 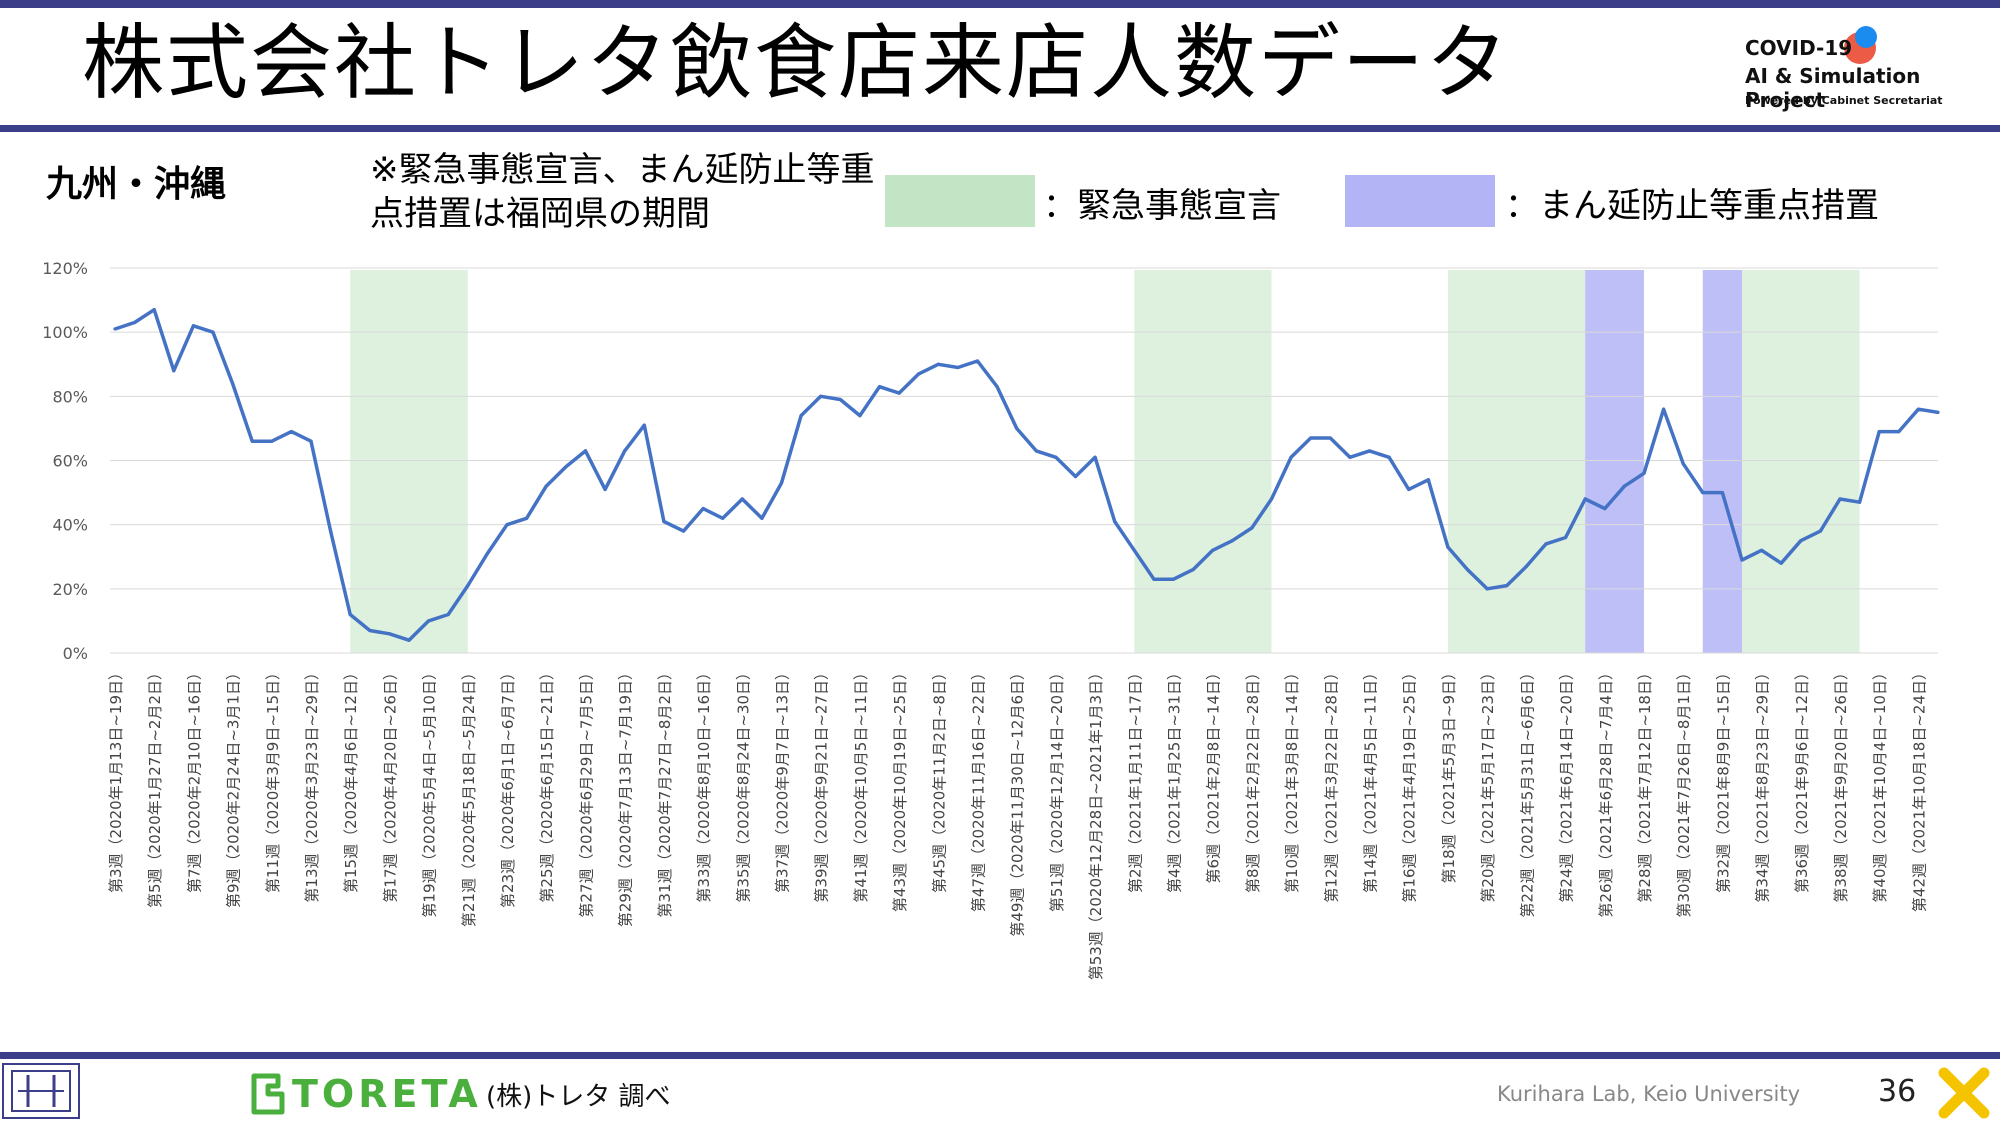 I want to click on x-tick-label: 第24週（2021年6月14日~20日）, so click(x=1567, y=784).